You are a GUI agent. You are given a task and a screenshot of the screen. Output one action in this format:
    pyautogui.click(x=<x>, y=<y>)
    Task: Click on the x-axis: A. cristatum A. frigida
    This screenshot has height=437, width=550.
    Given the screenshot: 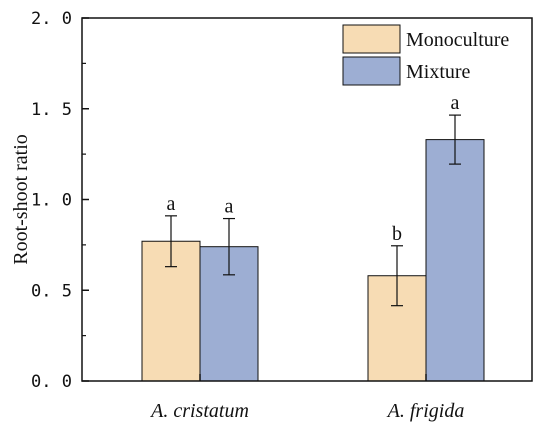 What is the action you would take?
    pyautogui.click(x=306, y=398)
    